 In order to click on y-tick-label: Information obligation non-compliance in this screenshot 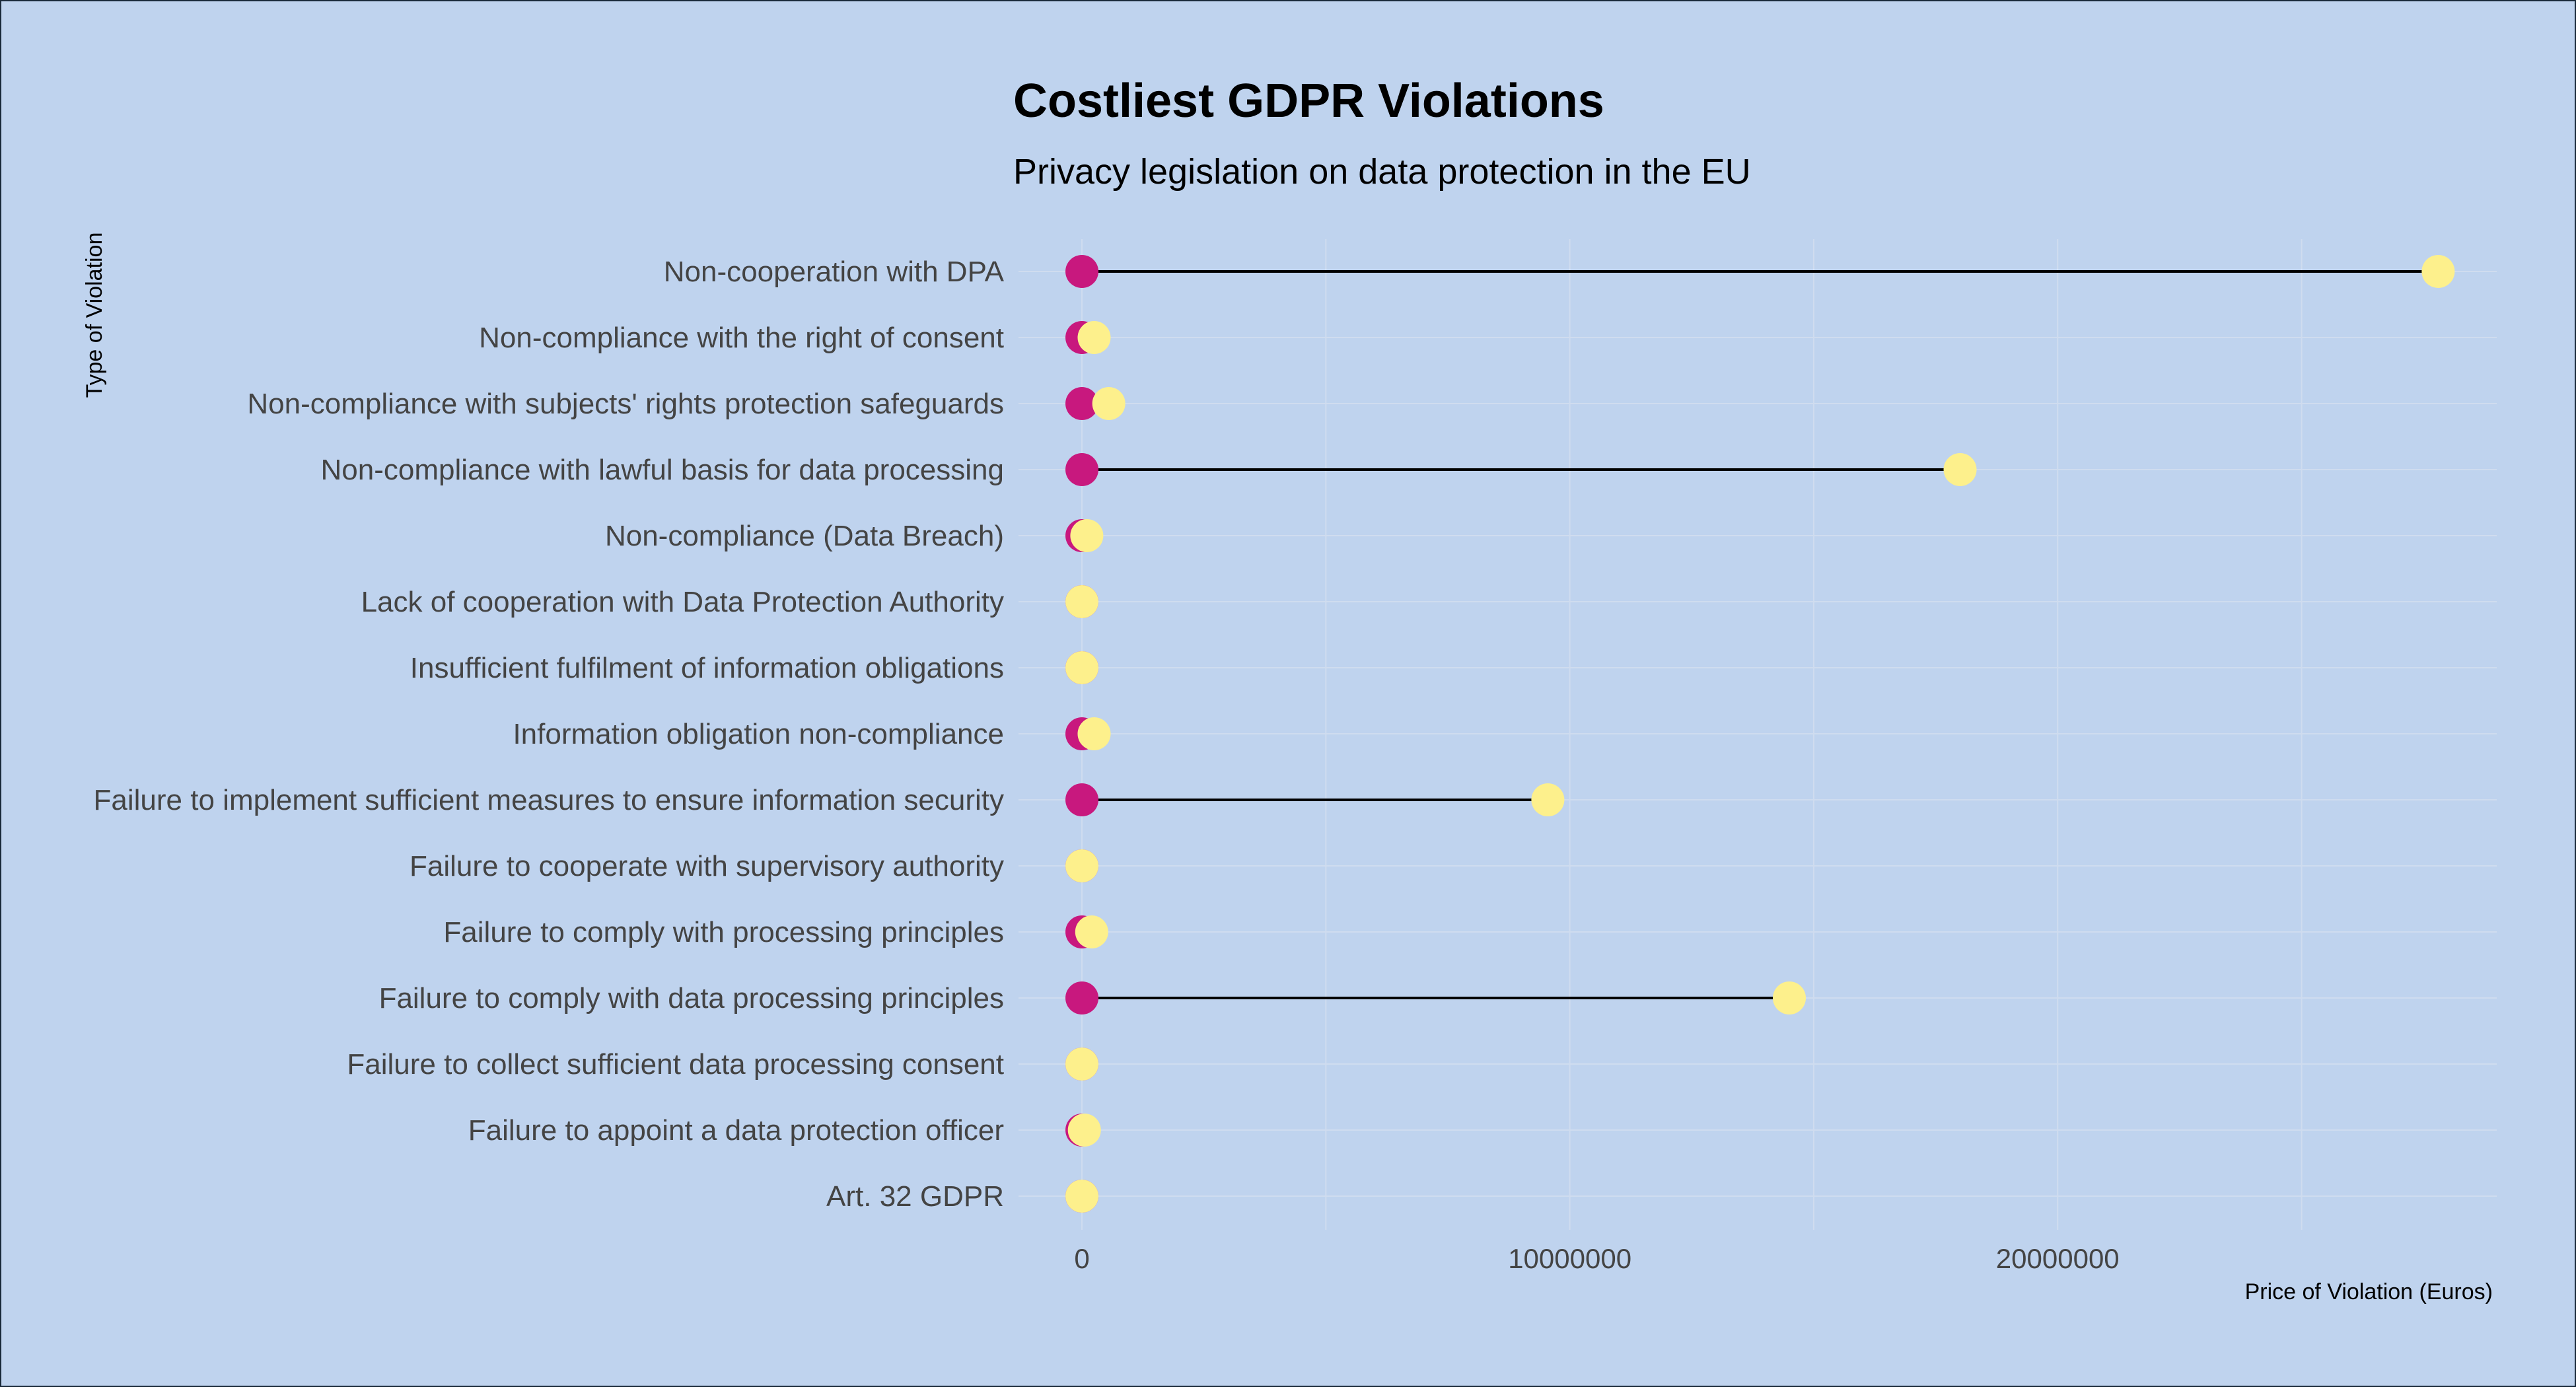, I will do `click(758, 734)`.